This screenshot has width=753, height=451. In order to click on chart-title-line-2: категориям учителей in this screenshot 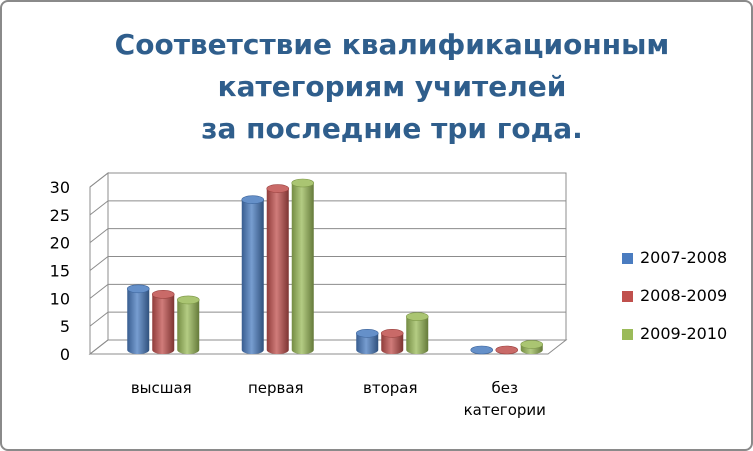, I will do `click(392, 86)`.